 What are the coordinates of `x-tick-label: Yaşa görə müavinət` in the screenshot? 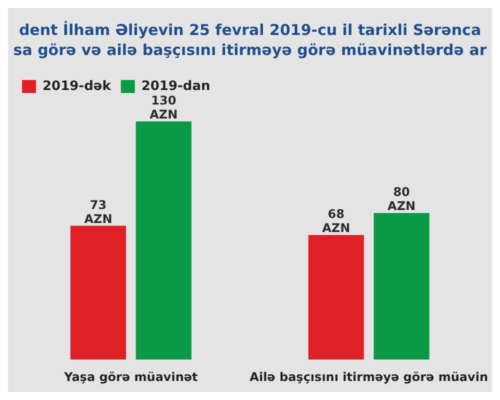 It's located at (130, 377).